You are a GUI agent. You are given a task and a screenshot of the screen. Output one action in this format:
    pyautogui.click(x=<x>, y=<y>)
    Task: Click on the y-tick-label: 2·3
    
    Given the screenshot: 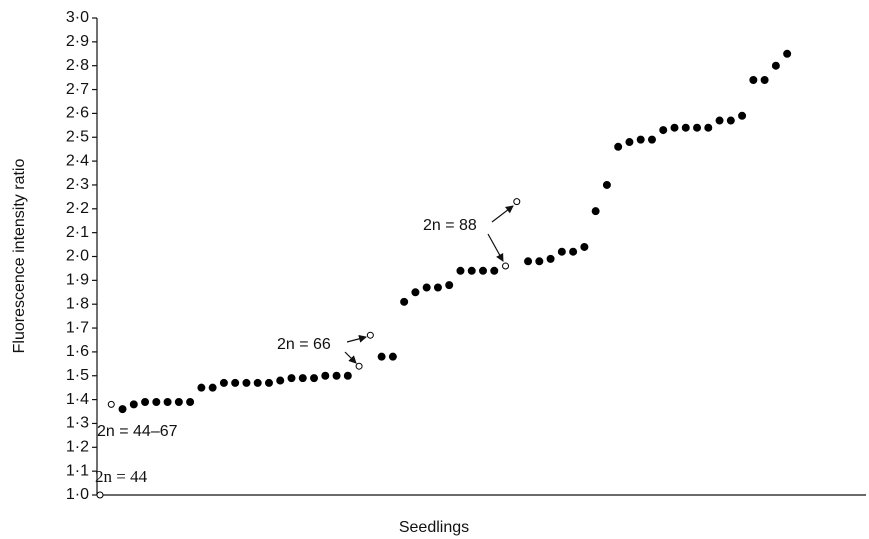 What is the action you would take?
    pyautogui.click(x=77, y=184)
    